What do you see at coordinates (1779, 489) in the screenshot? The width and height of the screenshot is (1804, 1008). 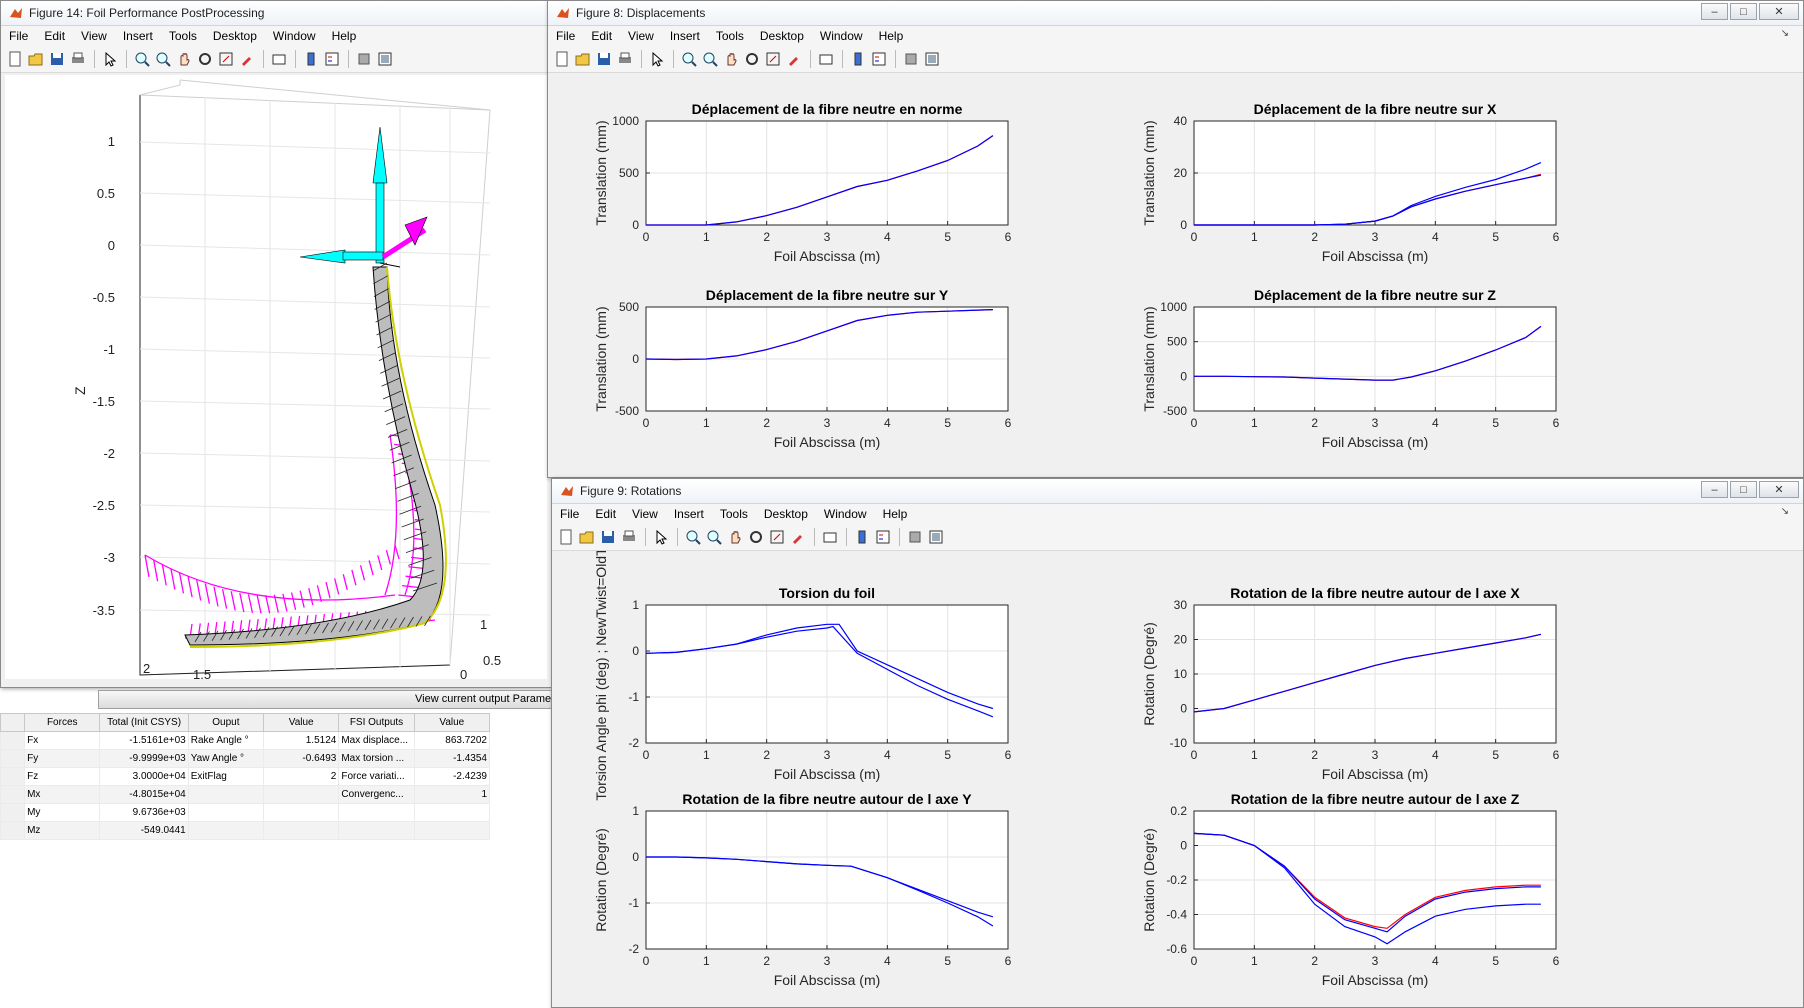 I see `close-button: ✕` at bounding box center [1779, 489].